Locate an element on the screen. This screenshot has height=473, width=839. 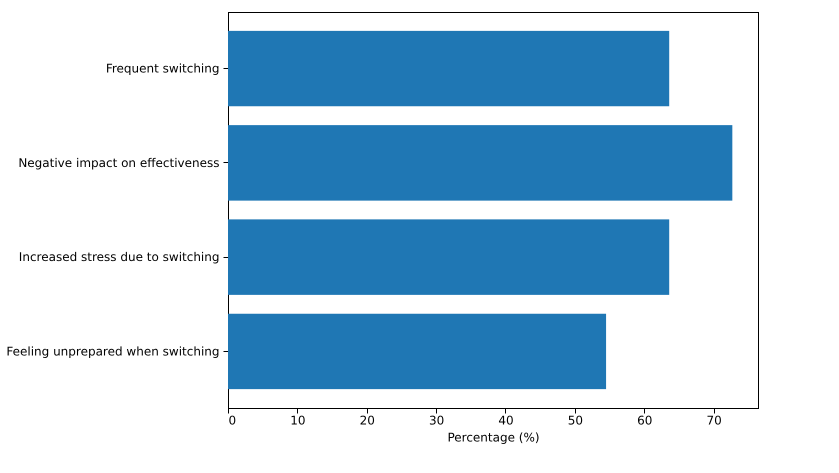
x-tick-label: 60 is located at coordinates (644, 421).